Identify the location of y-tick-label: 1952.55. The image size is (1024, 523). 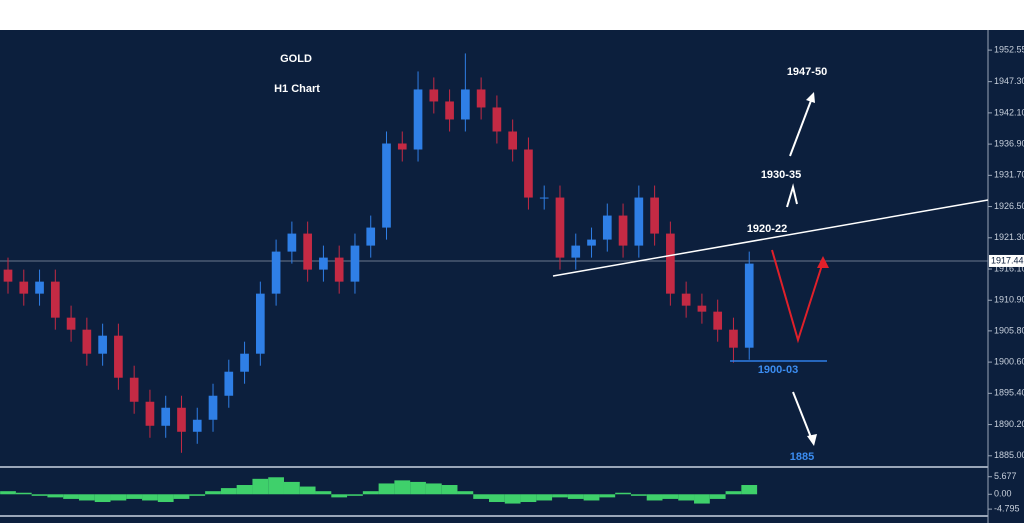
(1009, 49).